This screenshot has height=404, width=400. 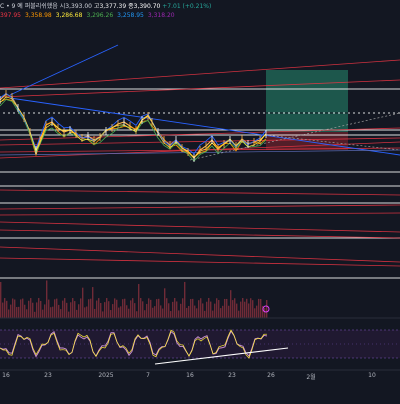 What do you see at coordinates (200, 379) in the screenshot?
I see `time-axis: 16 23 2025 7 16 23 26 2월 10` at bounding box center [200, 379].